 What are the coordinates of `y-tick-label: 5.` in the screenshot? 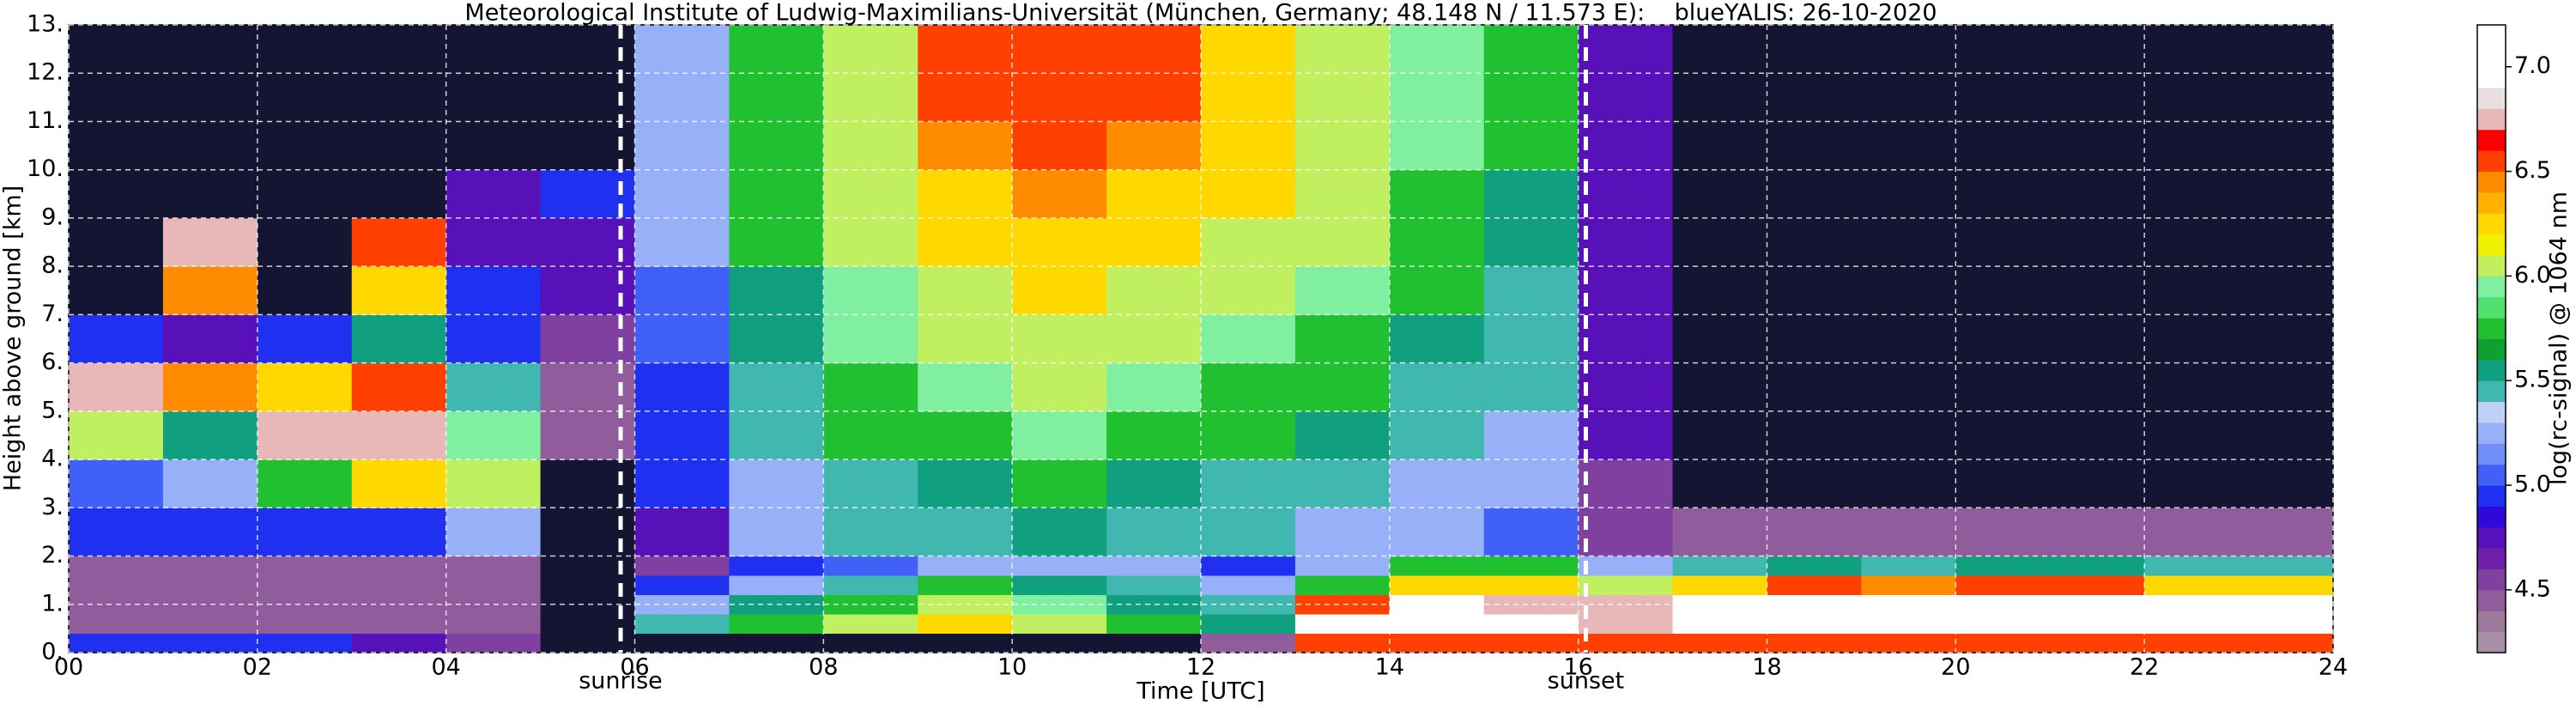 It's located at (52, 410).